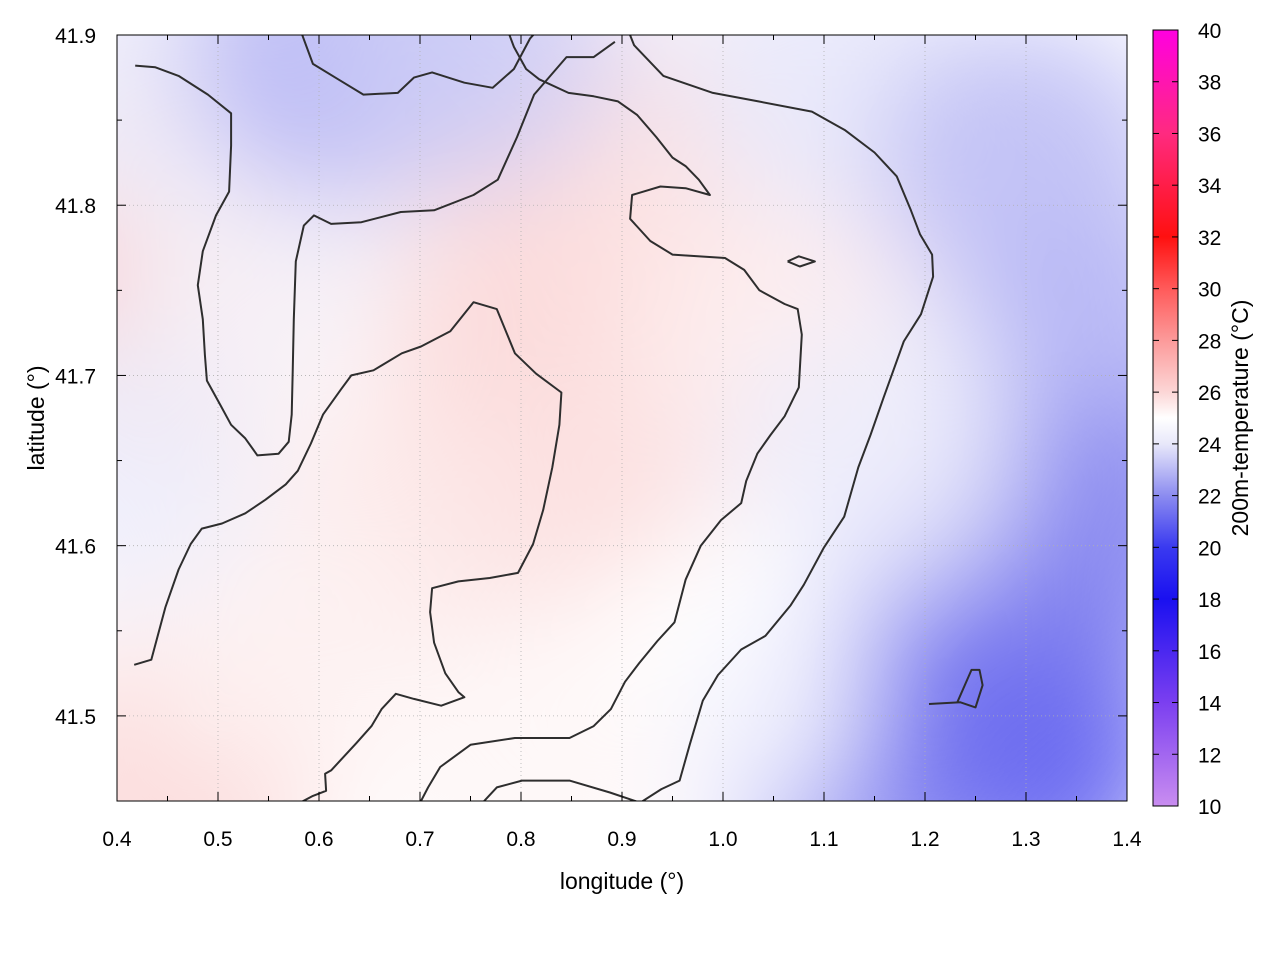 This screenshot has height=960, width=1280. Describe the element at coordinates (1210, 186) in the screenshot. I see `colorbar-tick-label-12: 34` at that location.